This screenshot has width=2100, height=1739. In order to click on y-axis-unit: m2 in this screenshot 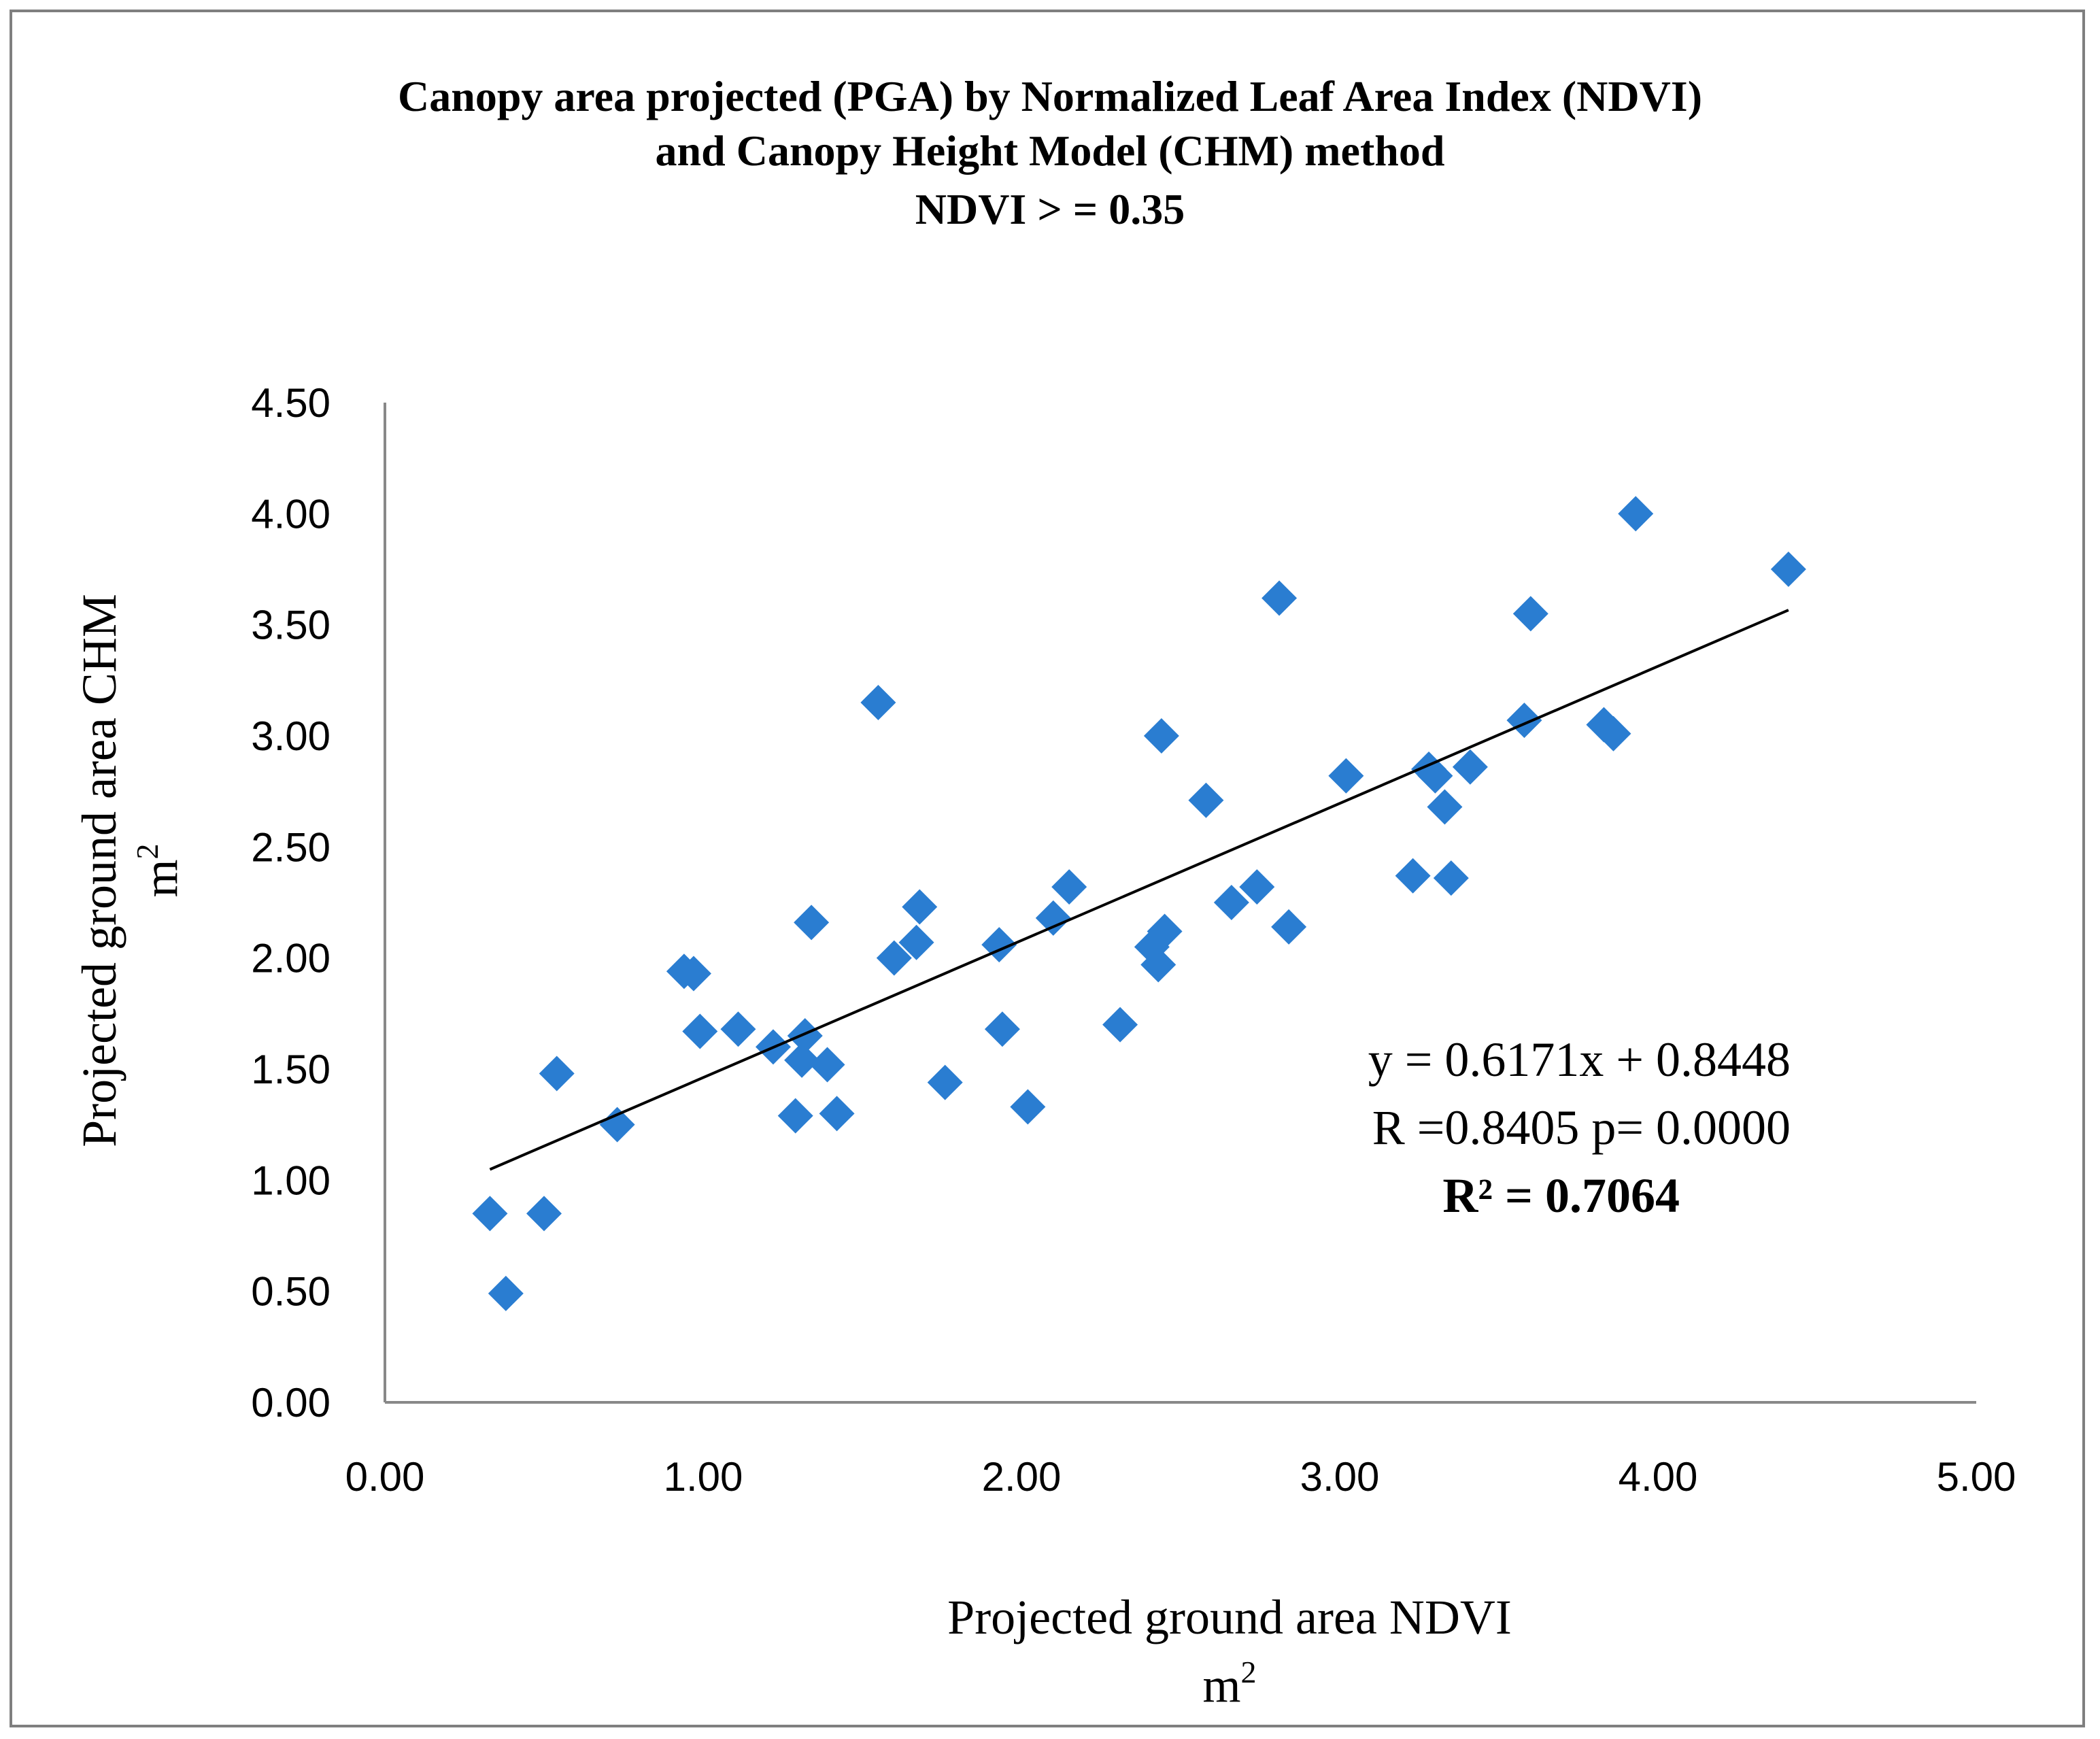, I will do `click(159, 870)`.